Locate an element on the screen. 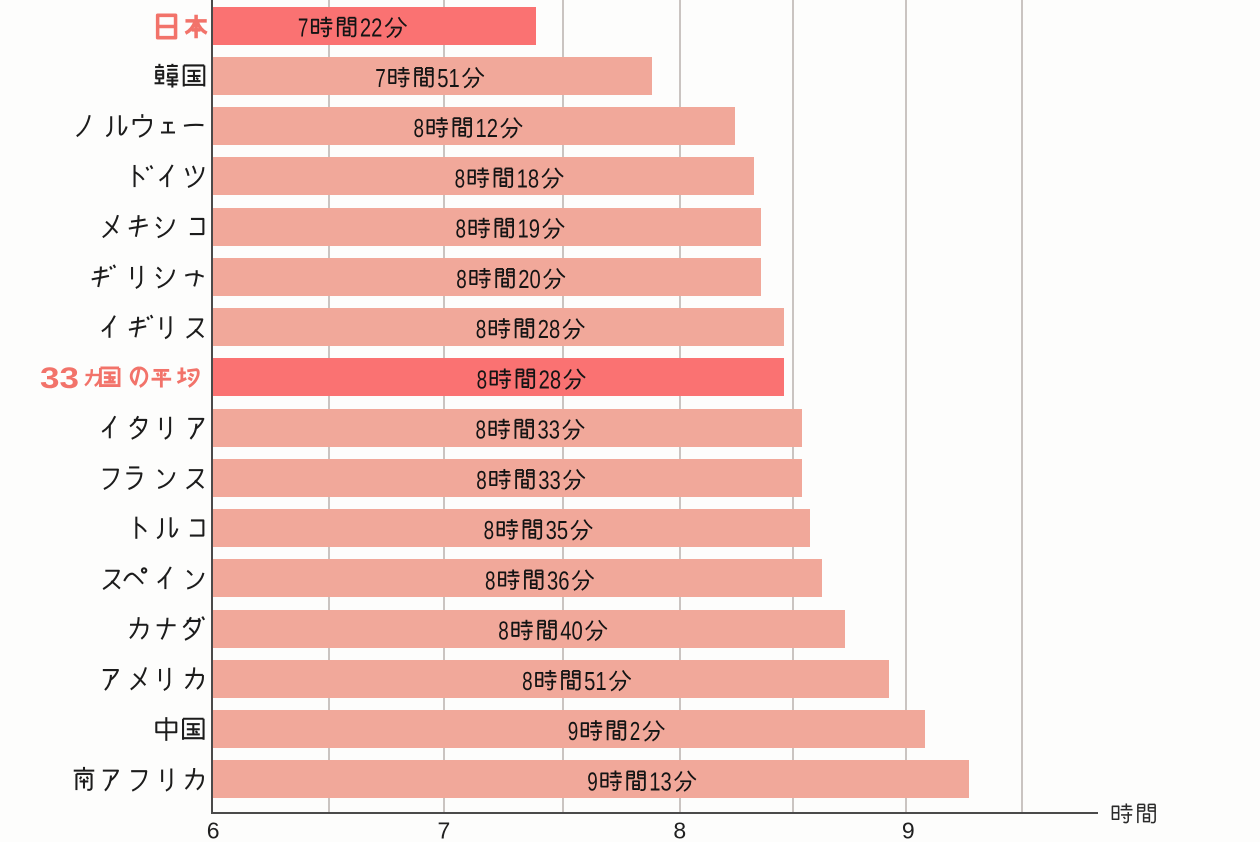  svg-text: 19 is located at coordinates (529, 229).